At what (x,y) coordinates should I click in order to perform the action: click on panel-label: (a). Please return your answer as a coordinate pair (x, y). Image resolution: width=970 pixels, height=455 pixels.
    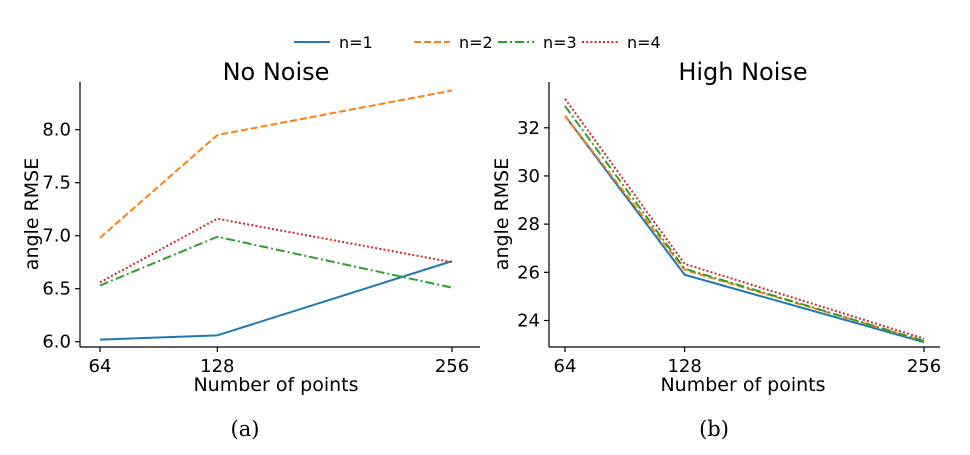
    Looking at the image, I should click on (245, 429).